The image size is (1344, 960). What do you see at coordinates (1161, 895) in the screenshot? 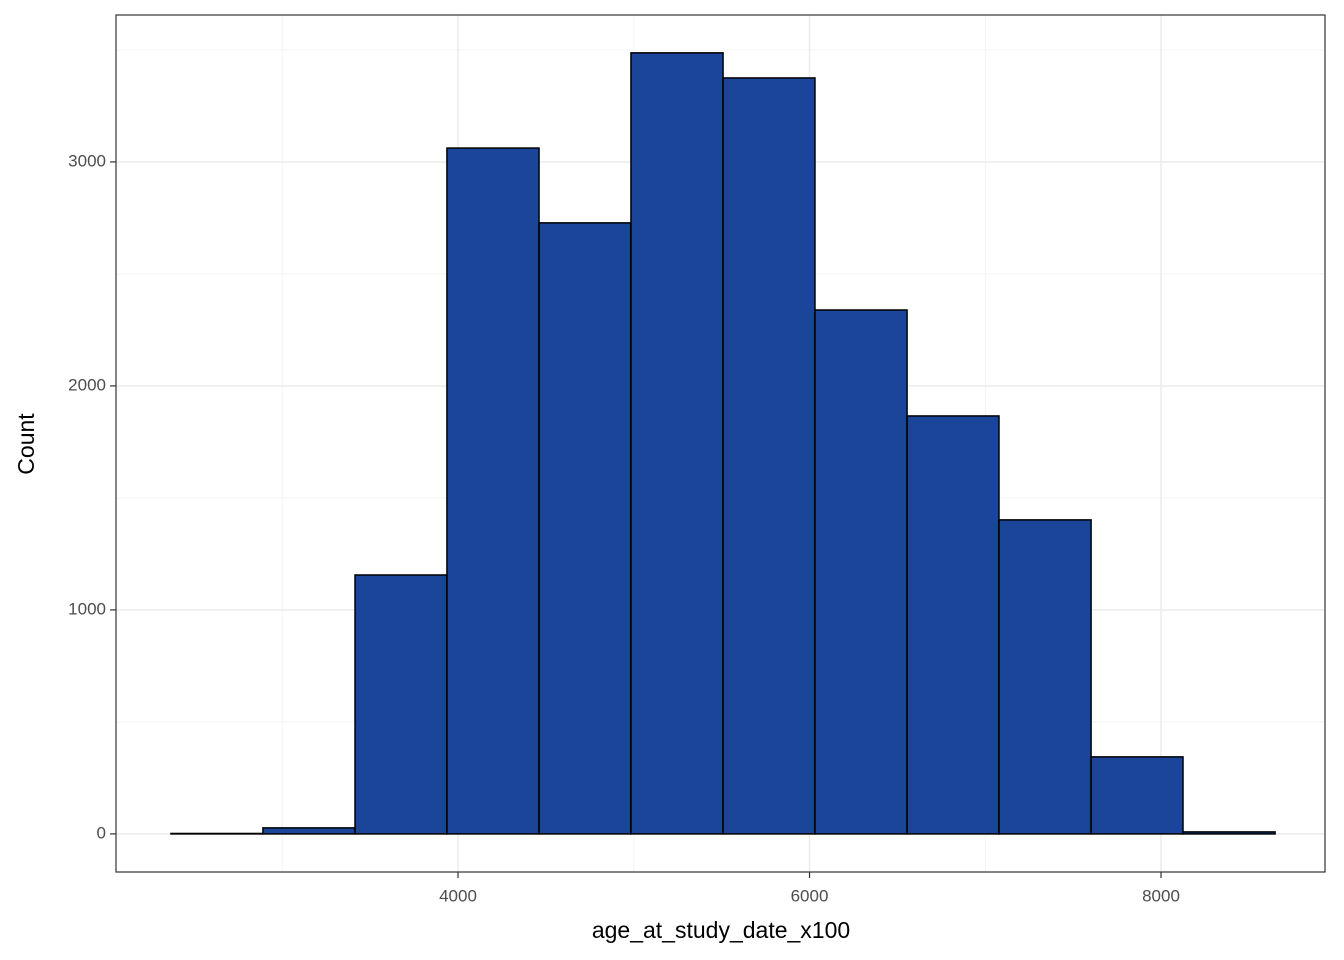
I see `x-tick-label: 8000` at bounding box center [1161, 895].